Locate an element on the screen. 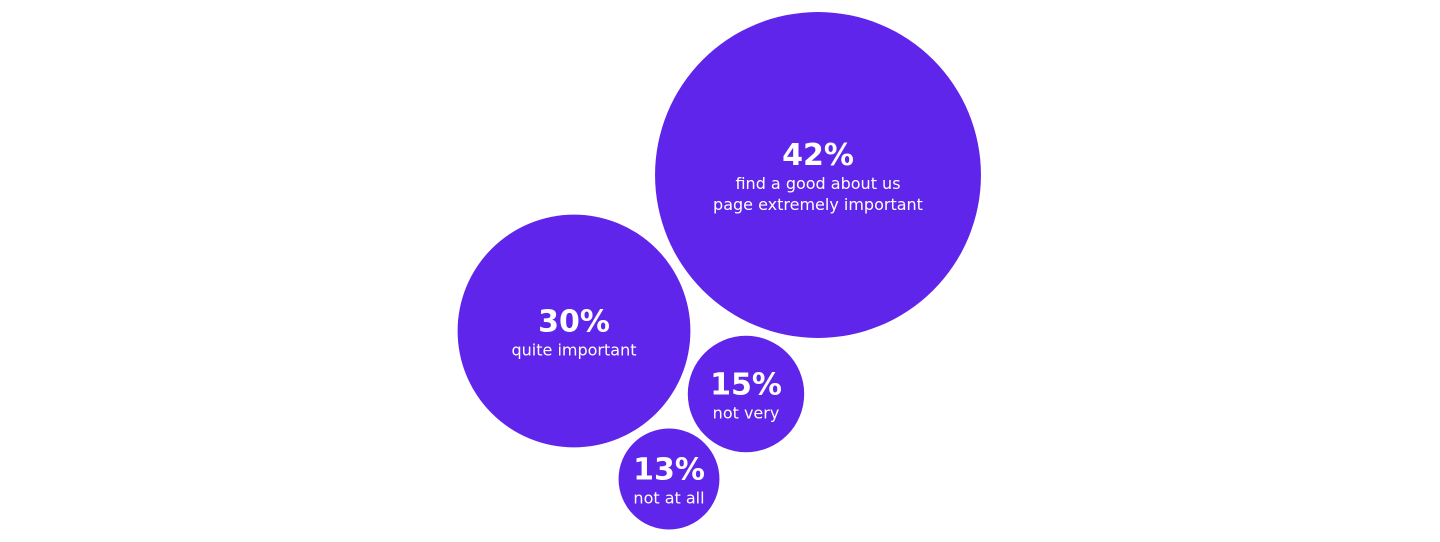  bubble-label: 30% quite important is located at coordinates (574, 332).